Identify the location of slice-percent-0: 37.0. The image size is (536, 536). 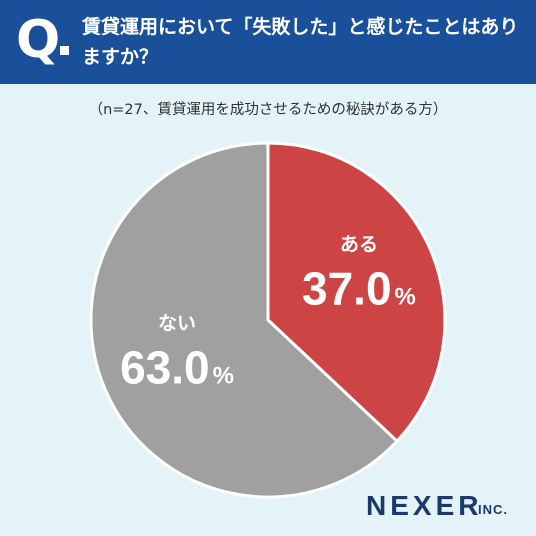
(347, 289).